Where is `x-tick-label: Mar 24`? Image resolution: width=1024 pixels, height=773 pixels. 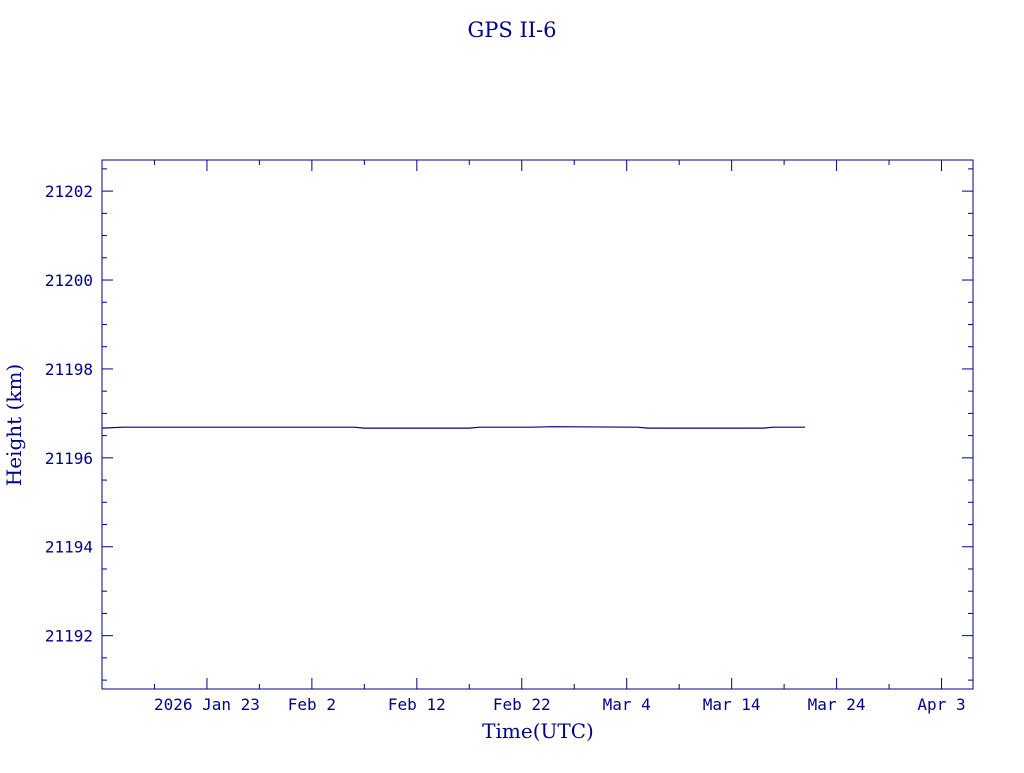 x-tick-label: Mar 24 is located at coordinates (837, 704).